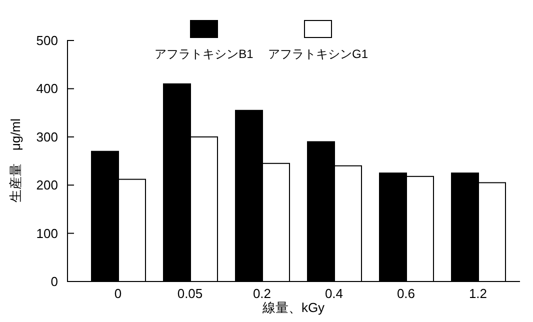 The width and height of the screenshot is (533, 322). I want to click on x-tick-label: 0, so click(118, 293).